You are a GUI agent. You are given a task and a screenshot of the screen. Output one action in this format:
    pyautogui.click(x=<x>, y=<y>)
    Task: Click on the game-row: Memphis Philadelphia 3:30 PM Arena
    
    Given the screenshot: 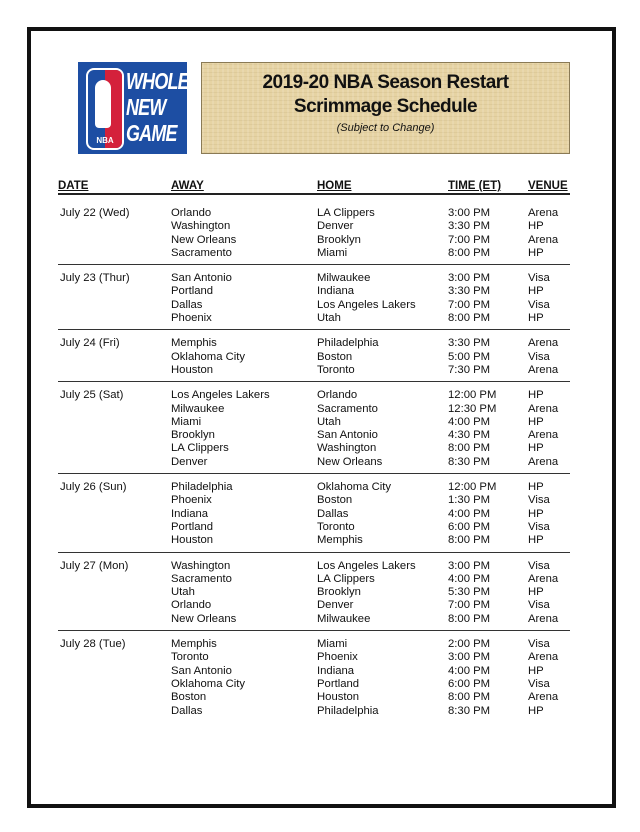 What is the action you would take?
    pyautogui.click(x=314, y=343)
    